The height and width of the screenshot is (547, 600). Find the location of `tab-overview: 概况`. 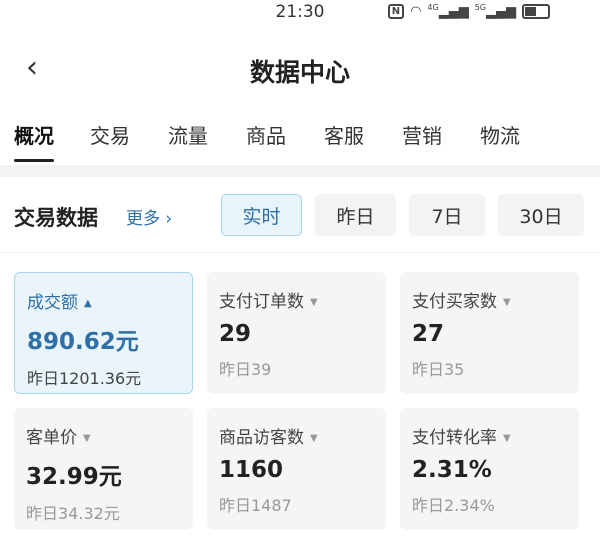

tab-overview: 概况 is located at coordinates (34, 141).